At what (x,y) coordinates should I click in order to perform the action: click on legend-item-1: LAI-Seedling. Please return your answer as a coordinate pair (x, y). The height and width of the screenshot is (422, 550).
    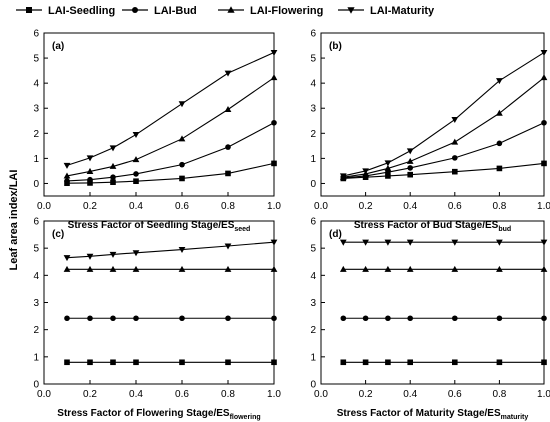
    Looking at the image, I should click on (65, 11).